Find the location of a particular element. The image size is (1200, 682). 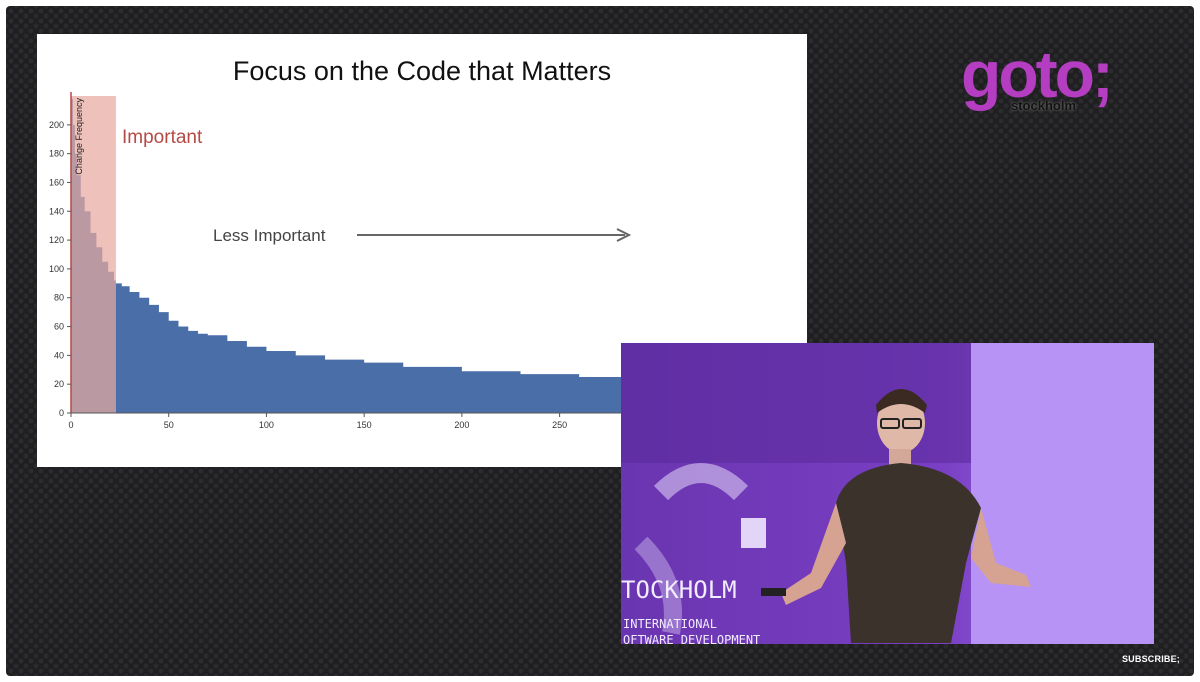

subscribe-button: SUBSCRIBE; is located at coordinates (1150, 659).